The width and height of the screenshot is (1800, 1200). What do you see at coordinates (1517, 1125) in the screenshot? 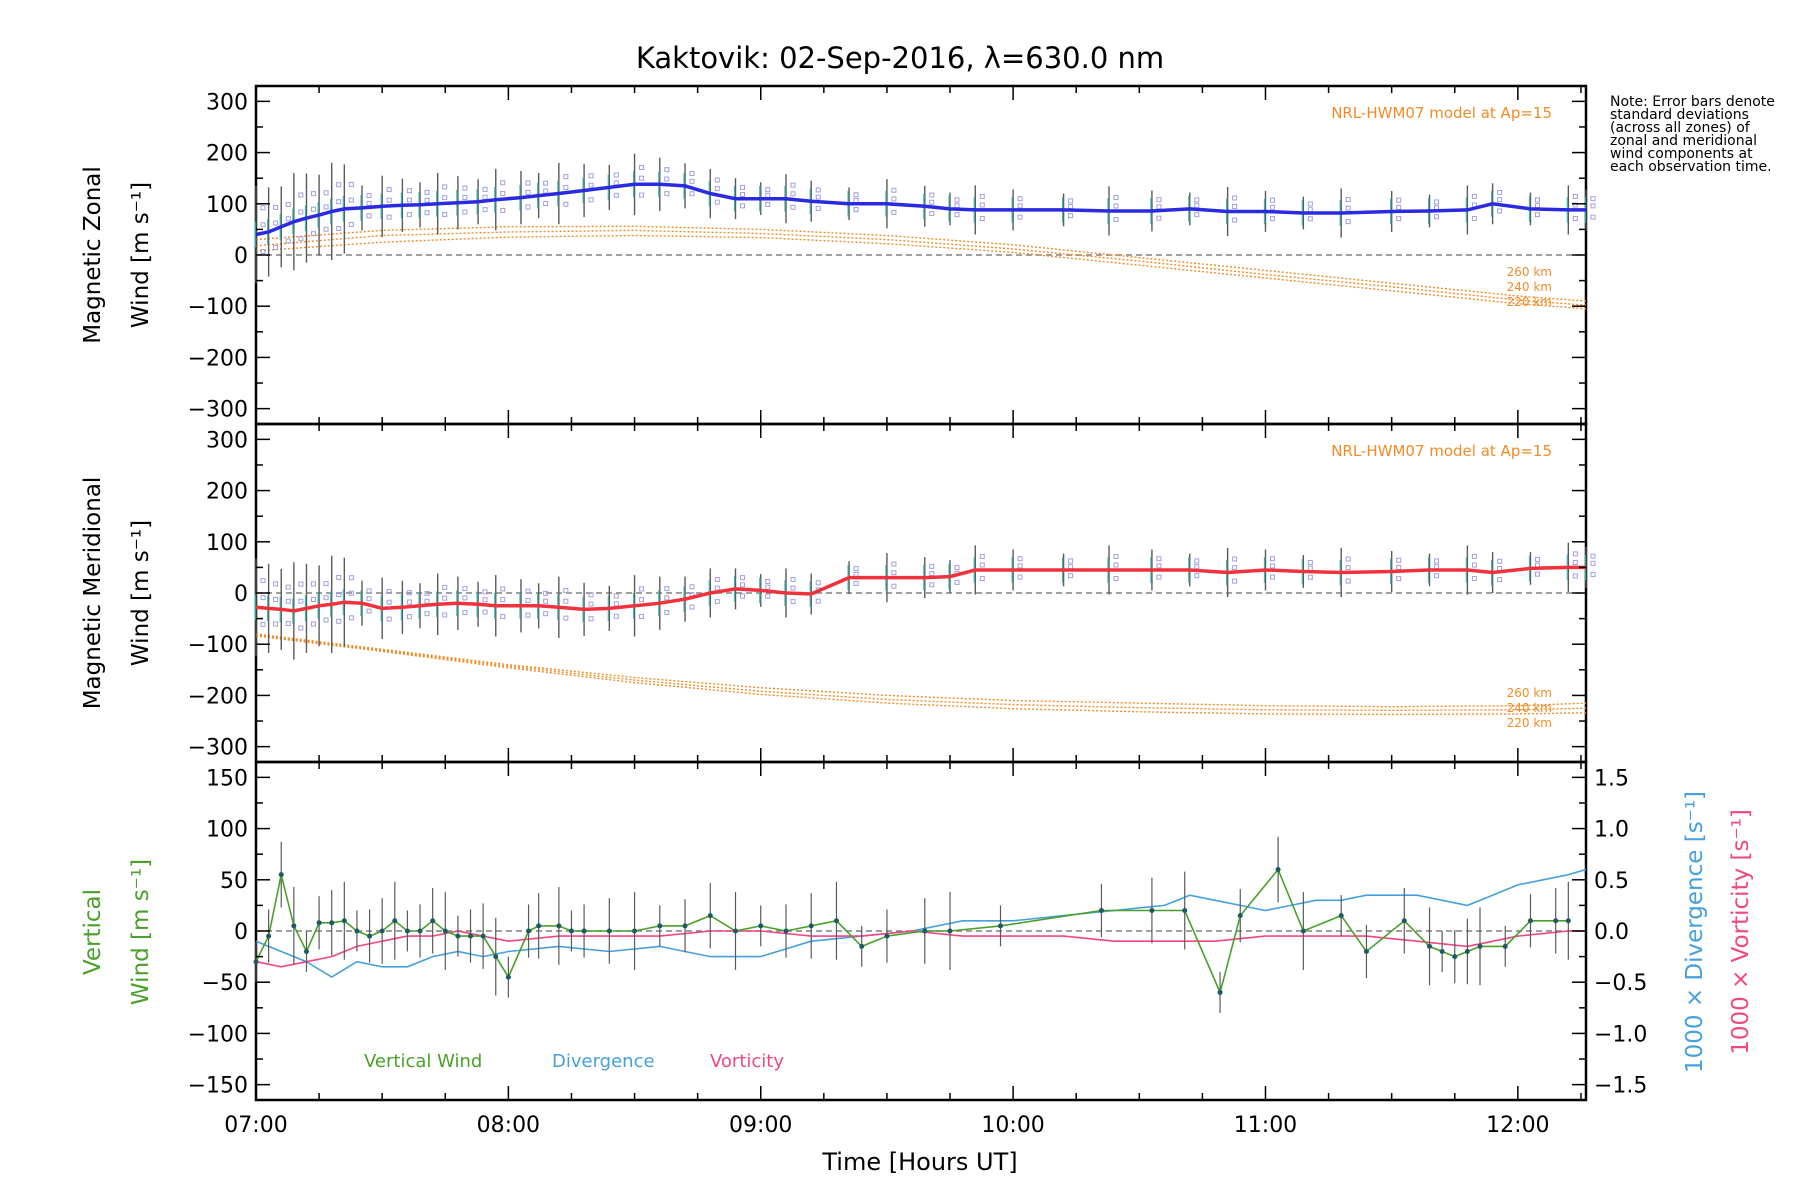
I see `x-tick-label: 12:00` at bounding box center [1517, 1125].